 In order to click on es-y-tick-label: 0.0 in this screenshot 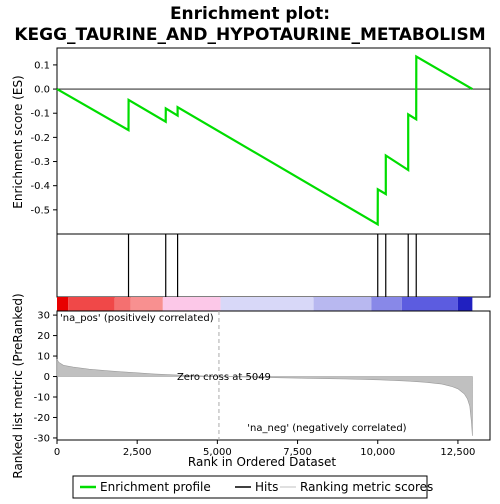, I will do `click(42, 90)`.